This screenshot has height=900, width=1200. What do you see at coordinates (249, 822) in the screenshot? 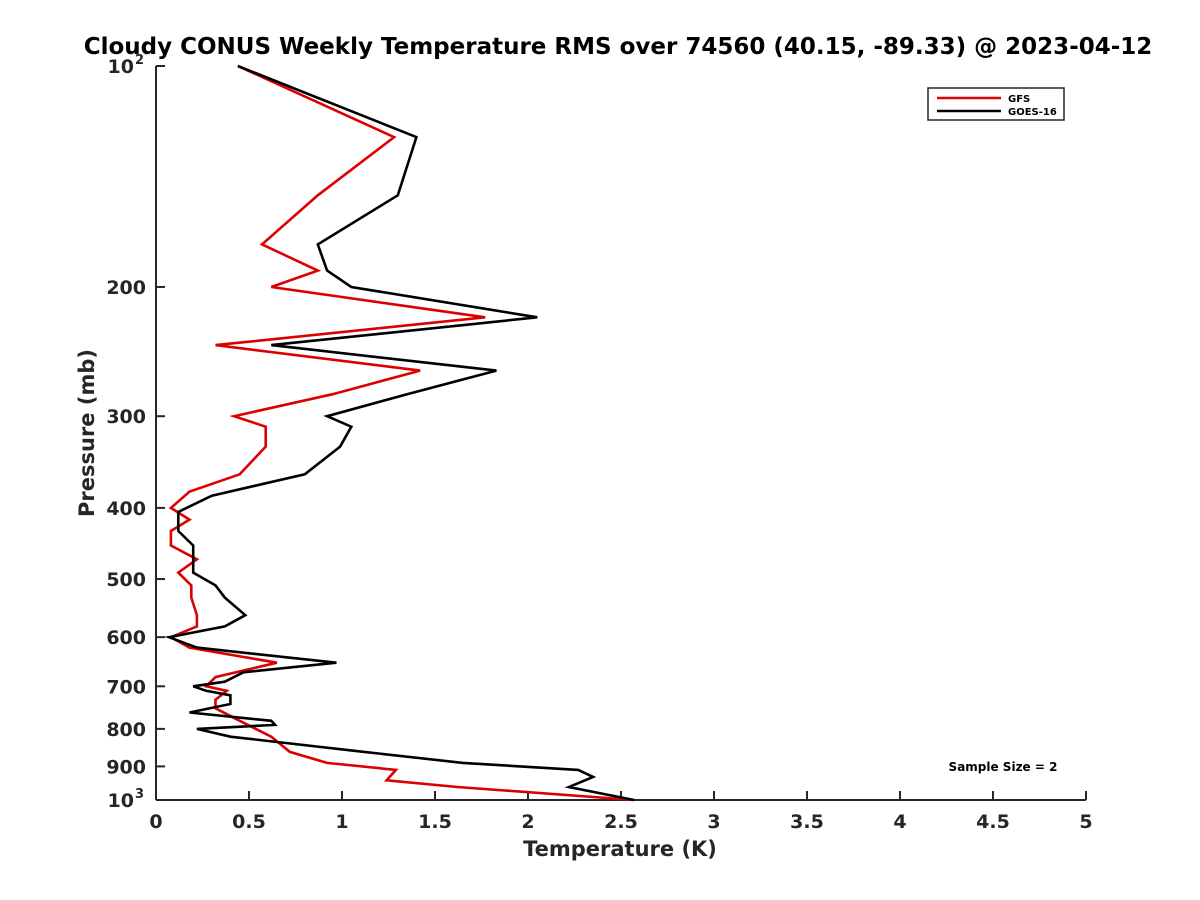
I see `x-tick-label: 0.5` at bounding box center [249, 822].